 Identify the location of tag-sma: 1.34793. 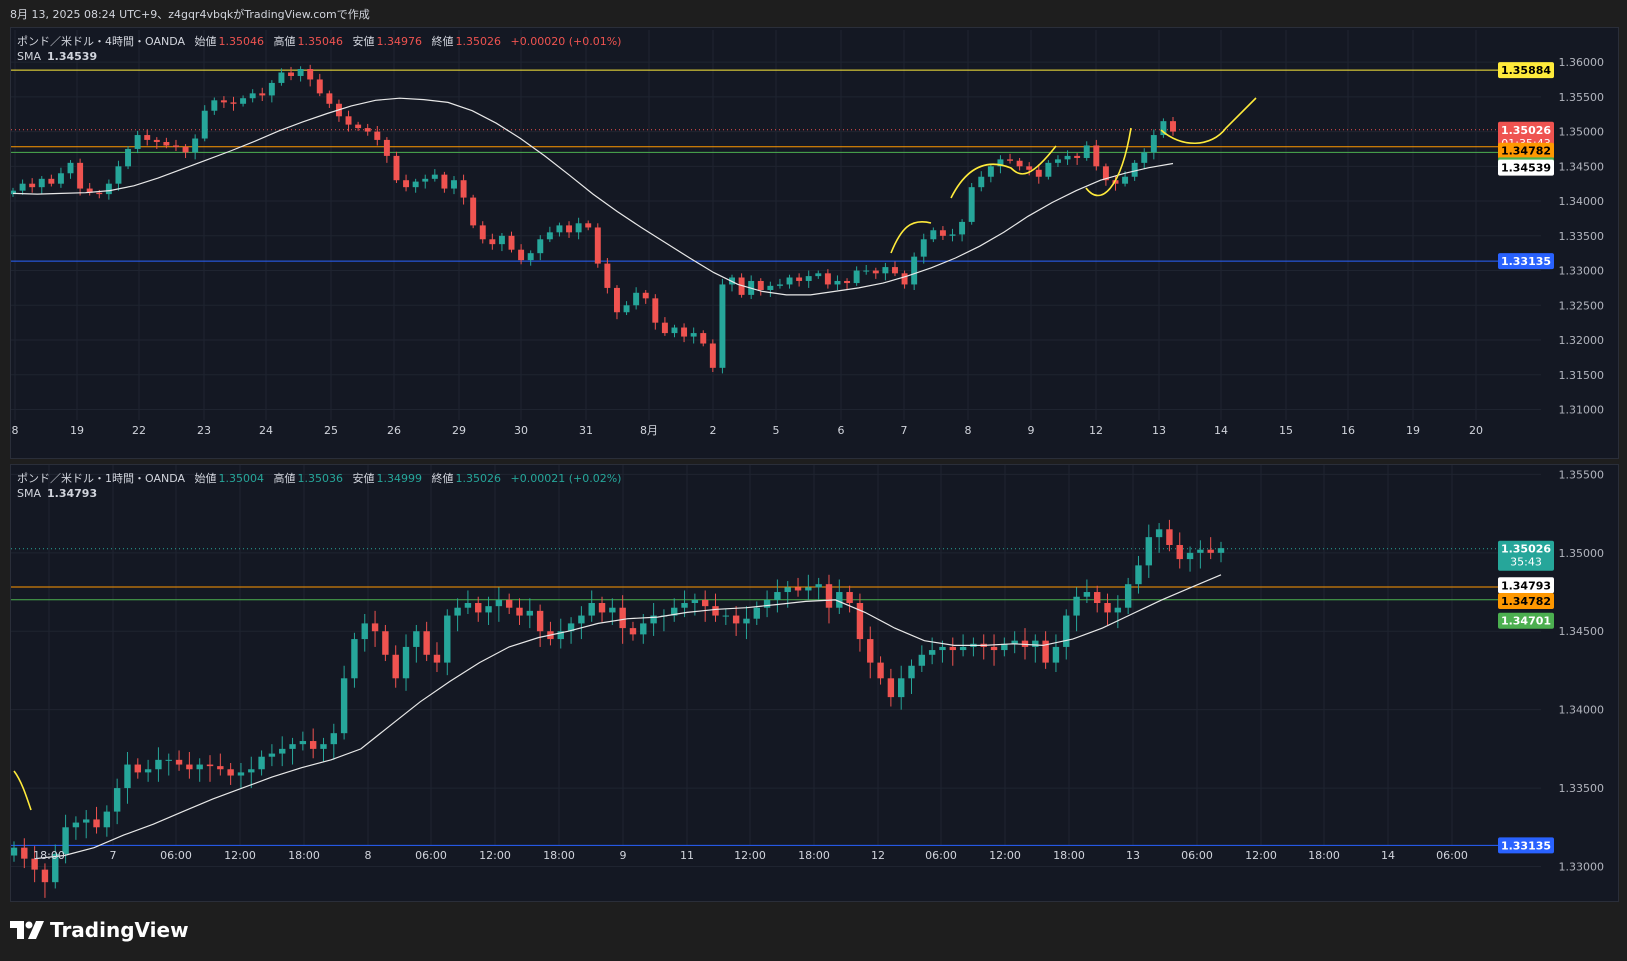
(1526, 585).